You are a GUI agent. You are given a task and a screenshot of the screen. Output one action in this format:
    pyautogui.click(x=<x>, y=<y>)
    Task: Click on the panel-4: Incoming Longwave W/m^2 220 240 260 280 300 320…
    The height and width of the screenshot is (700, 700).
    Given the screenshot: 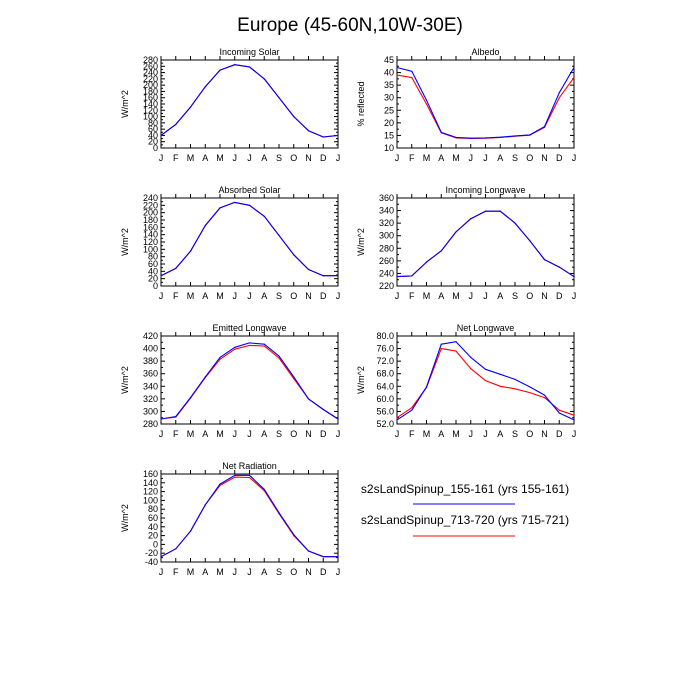 What is the action you would take?
    pyautogui.click(x=466, y=243)
    